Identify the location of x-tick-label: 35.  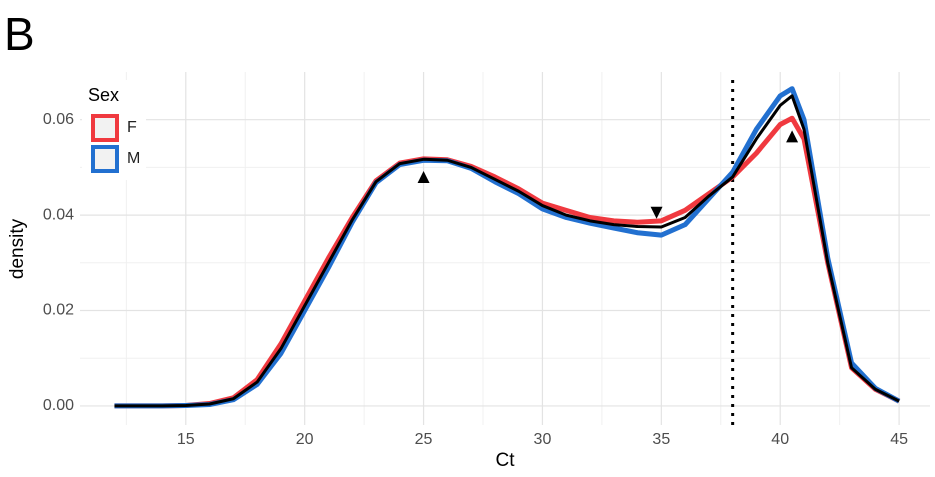
(661, 439).